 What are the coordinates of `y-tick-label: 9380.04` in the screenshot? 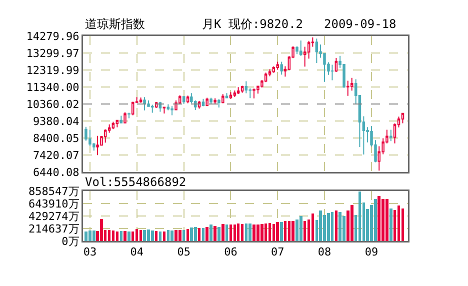 It's located at (56, 121).